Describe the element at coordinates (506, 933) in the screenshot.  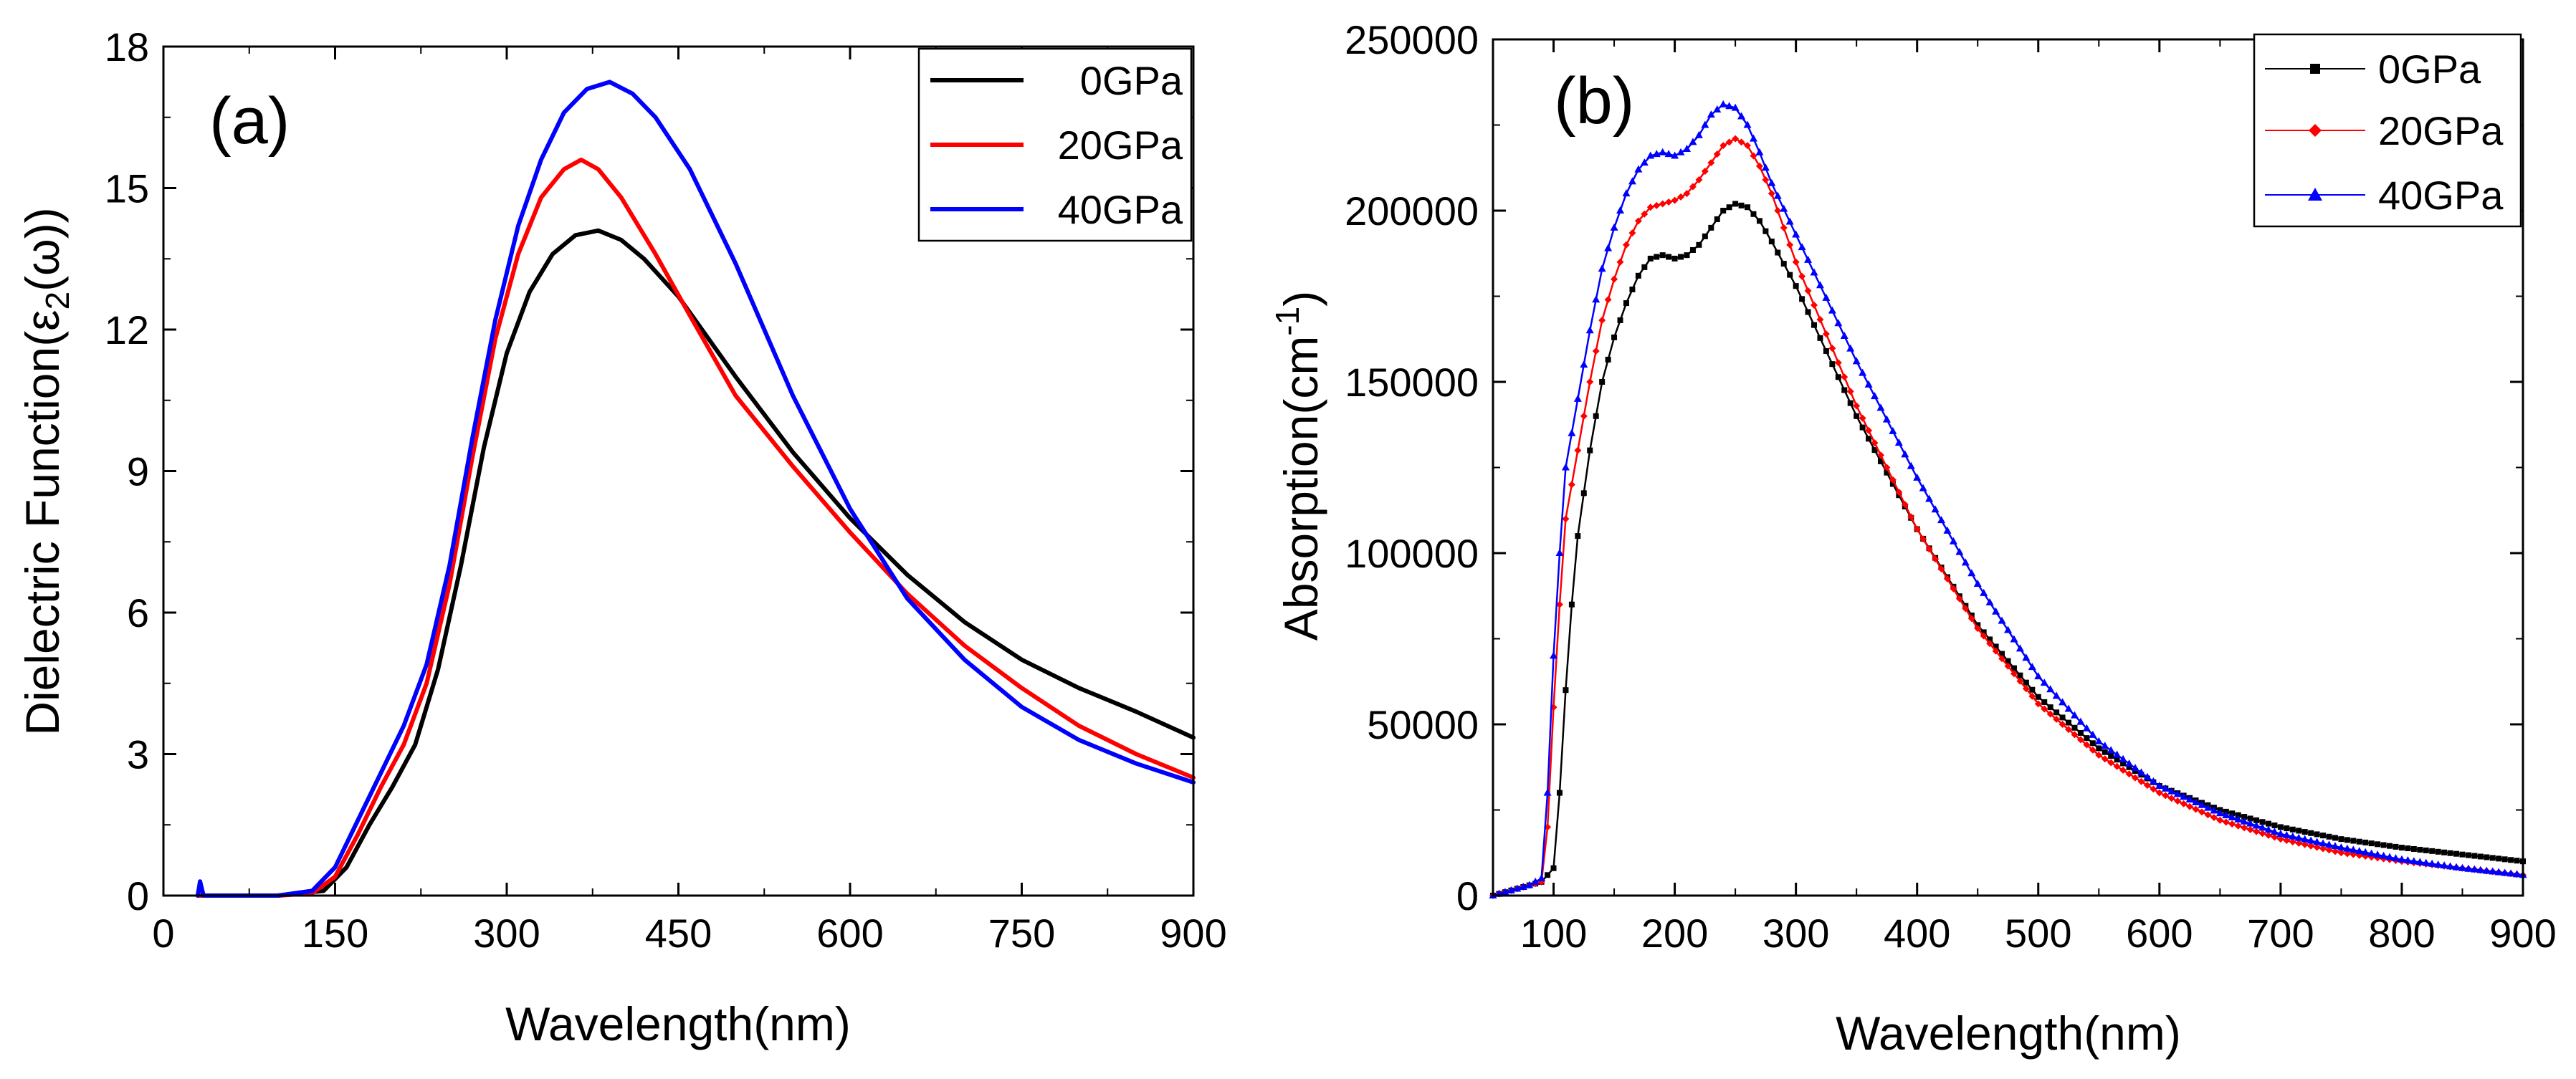
I see `panel-a-x-tick-label: 300` at that location.